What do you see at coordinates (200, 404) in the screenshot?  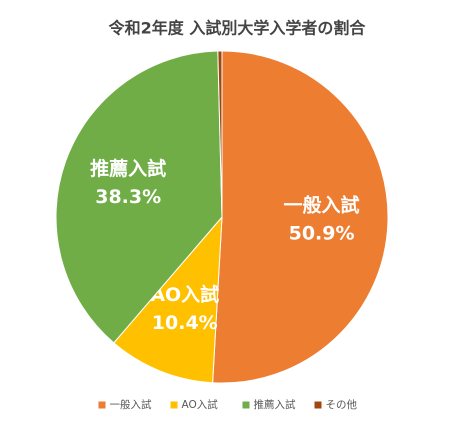 I see `legend-label: AO入試` at bounding box center [200, 404].